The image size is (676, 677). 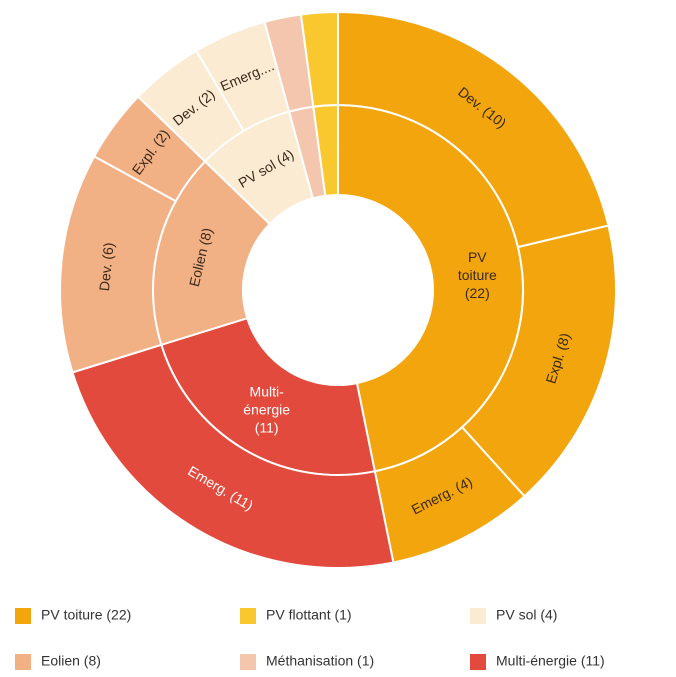 I want to click on segment-label: Multi-énergie (11), so click(x=266, y=409).